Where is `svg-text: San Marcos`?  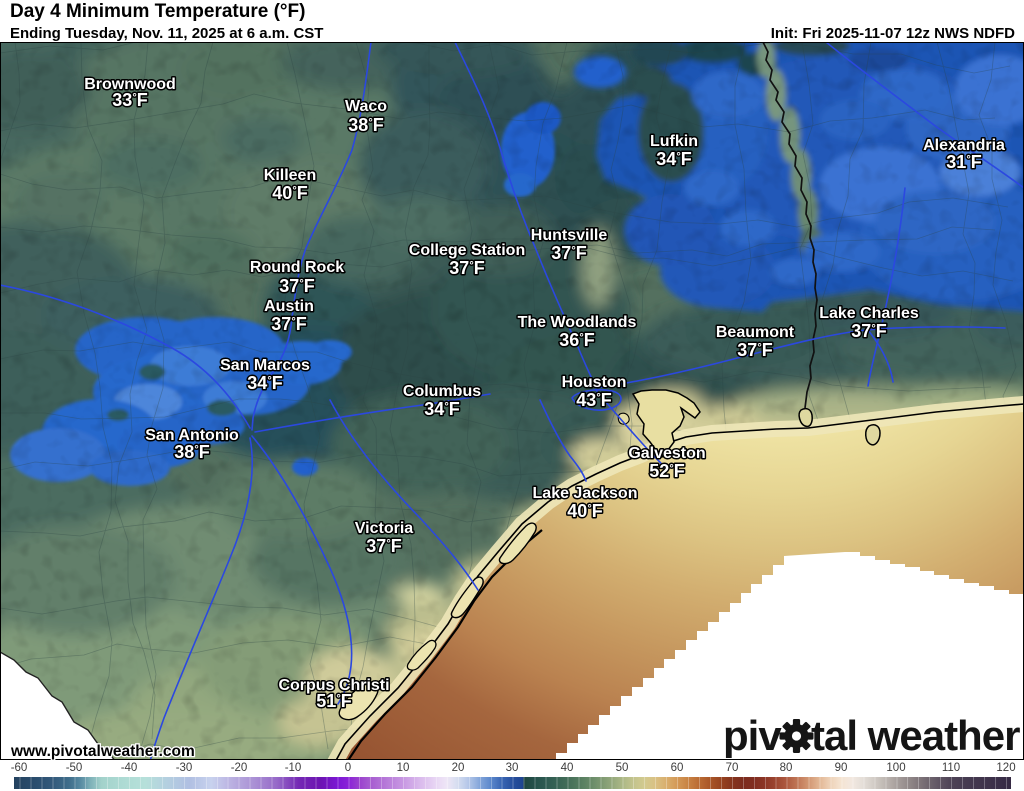
svg-text: San Marcos is located at coordinates (265, 365).